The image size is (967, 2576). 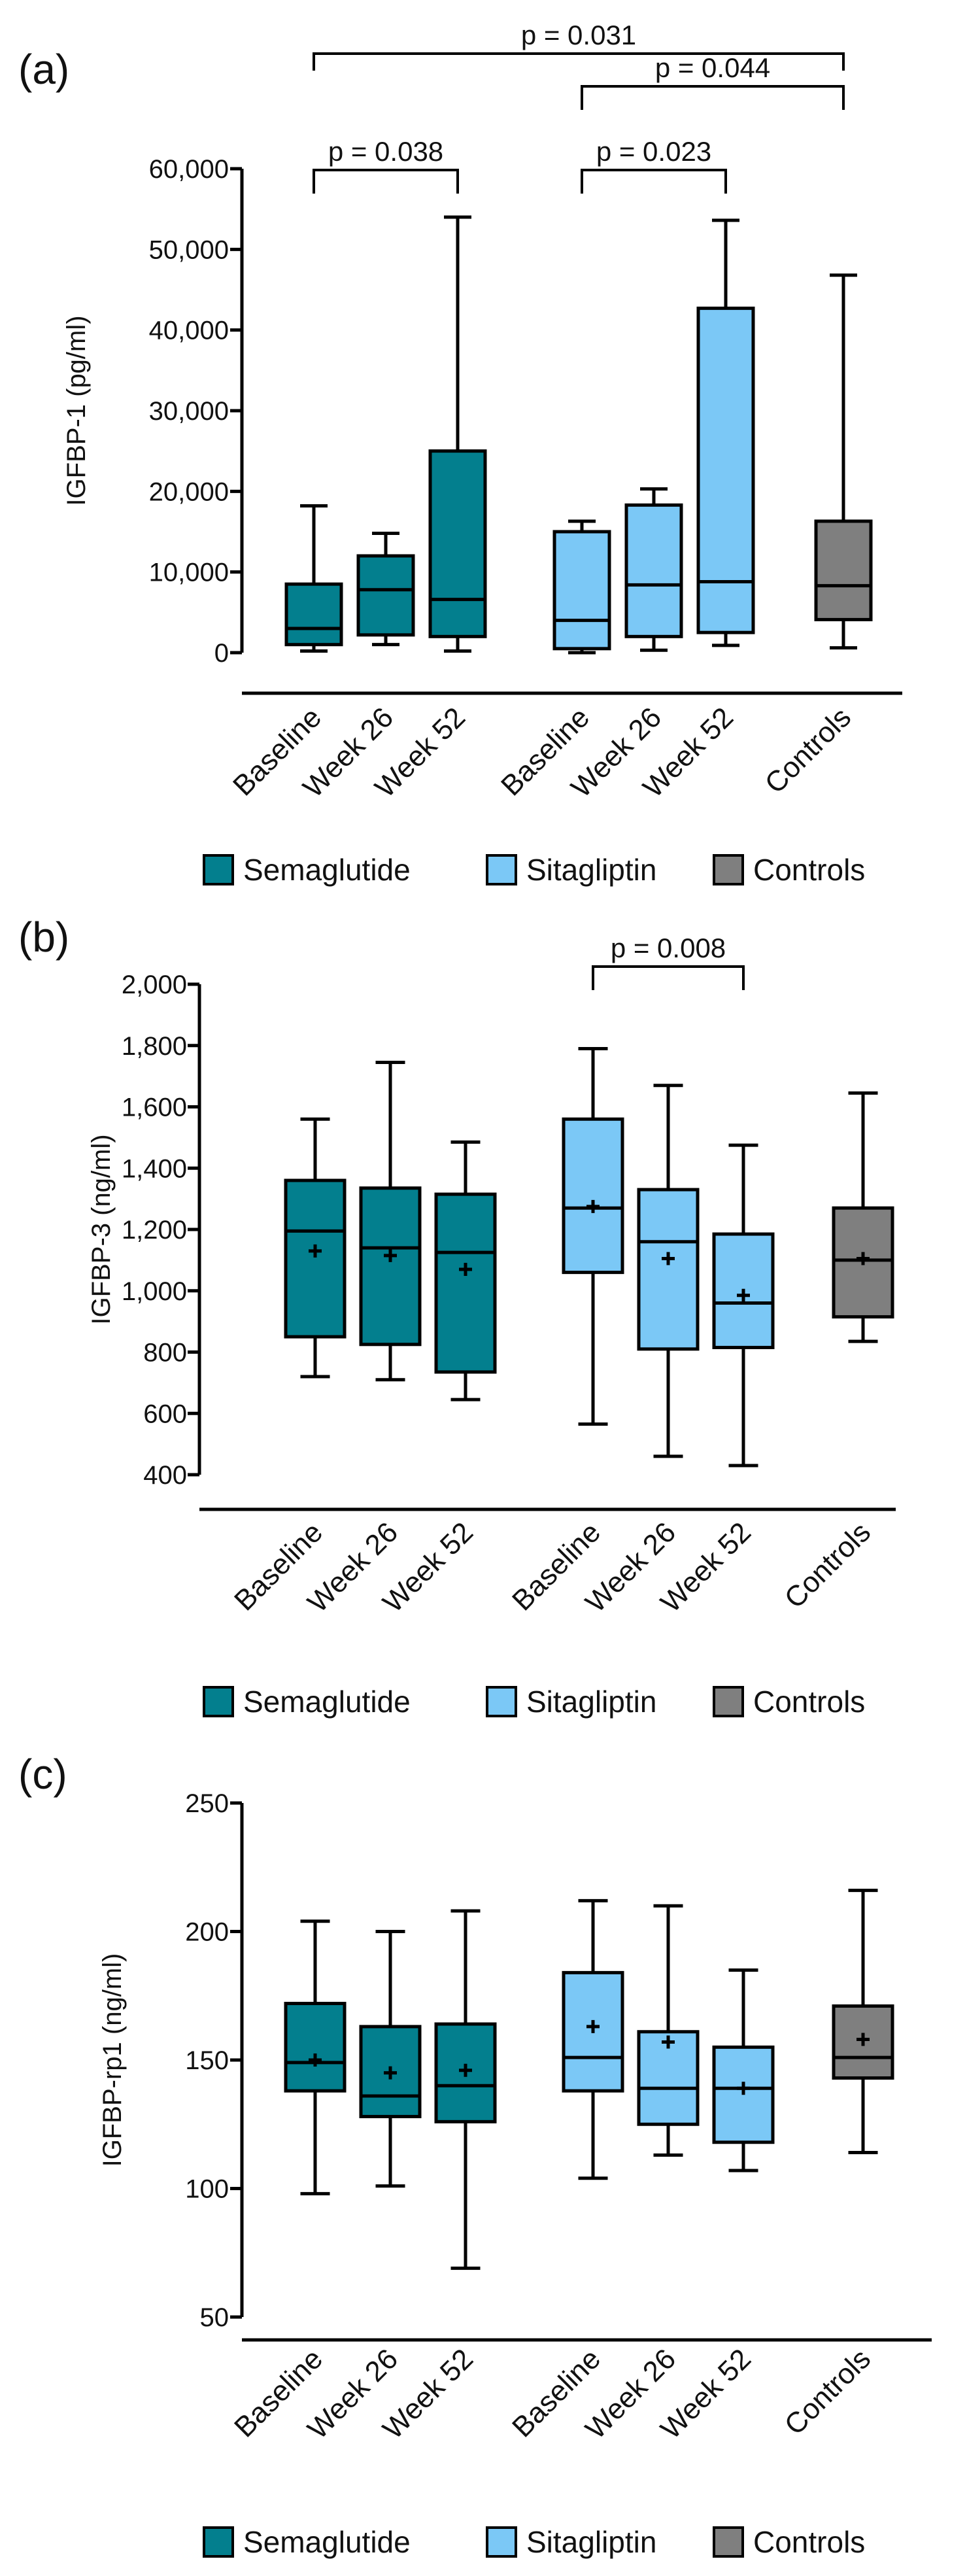 What do you see at coordinates (207, 2190) in the screenshot?
I see `y-tick-label: 100` at bounding box center [207, 2190].